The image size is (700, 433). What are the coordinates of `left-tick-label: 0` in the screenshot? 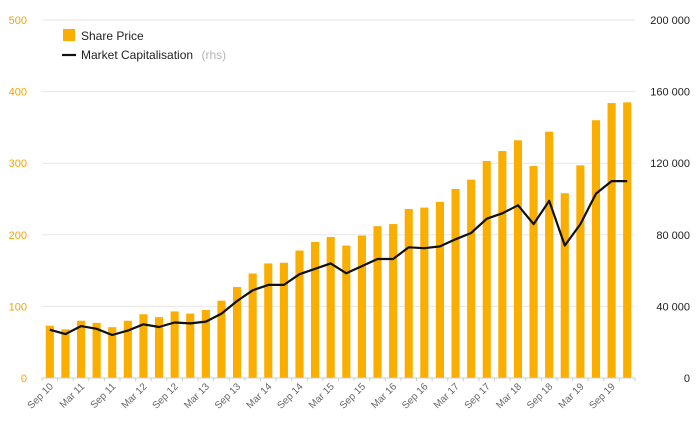 It's located at (24, 379).